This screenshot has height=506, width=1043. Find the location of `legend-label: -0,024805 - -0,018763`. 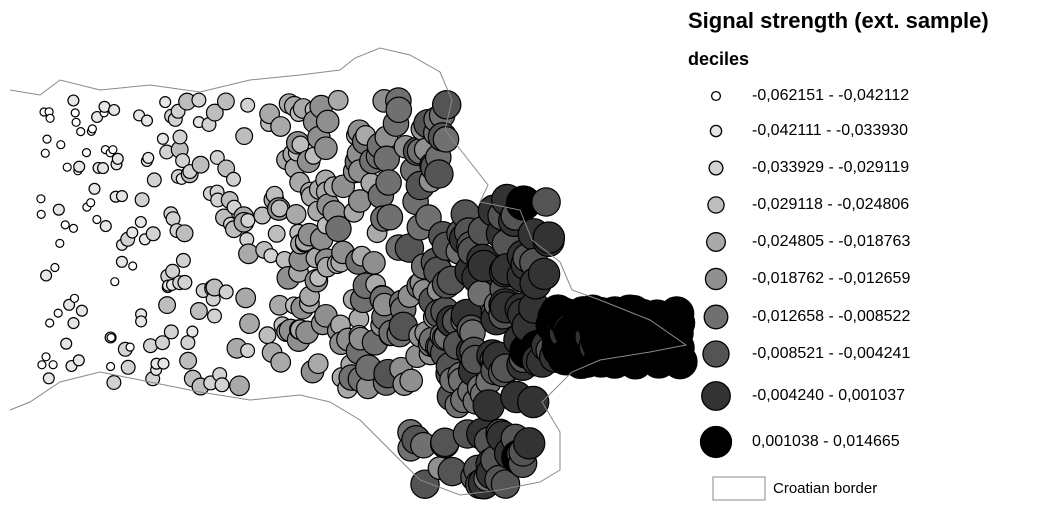

legend-label: -0,024805 - -0,018763 is located at coordinates (831, 241).